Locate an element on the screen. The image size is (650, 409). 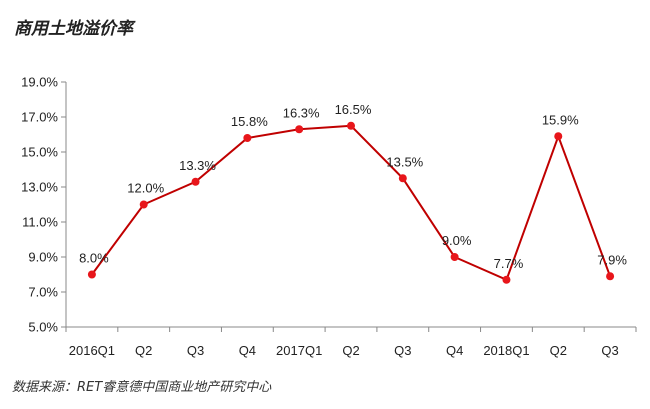
y-tick-label: 13.0% is located at coordinates (39, 187).